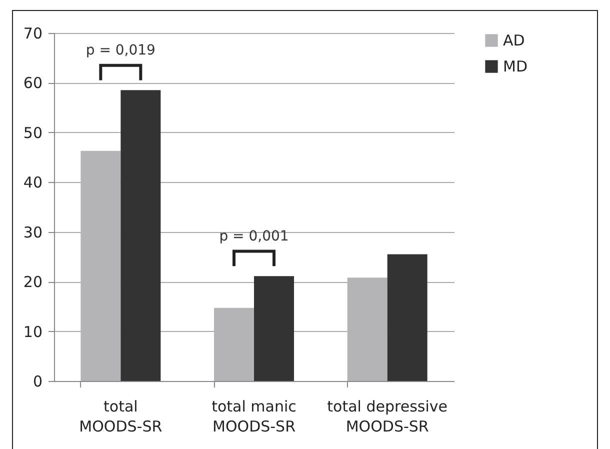  What do you see at coordinates (515, 67) in the screenshot?
I see `legend-label: MD` at bounding box center [515, 67].